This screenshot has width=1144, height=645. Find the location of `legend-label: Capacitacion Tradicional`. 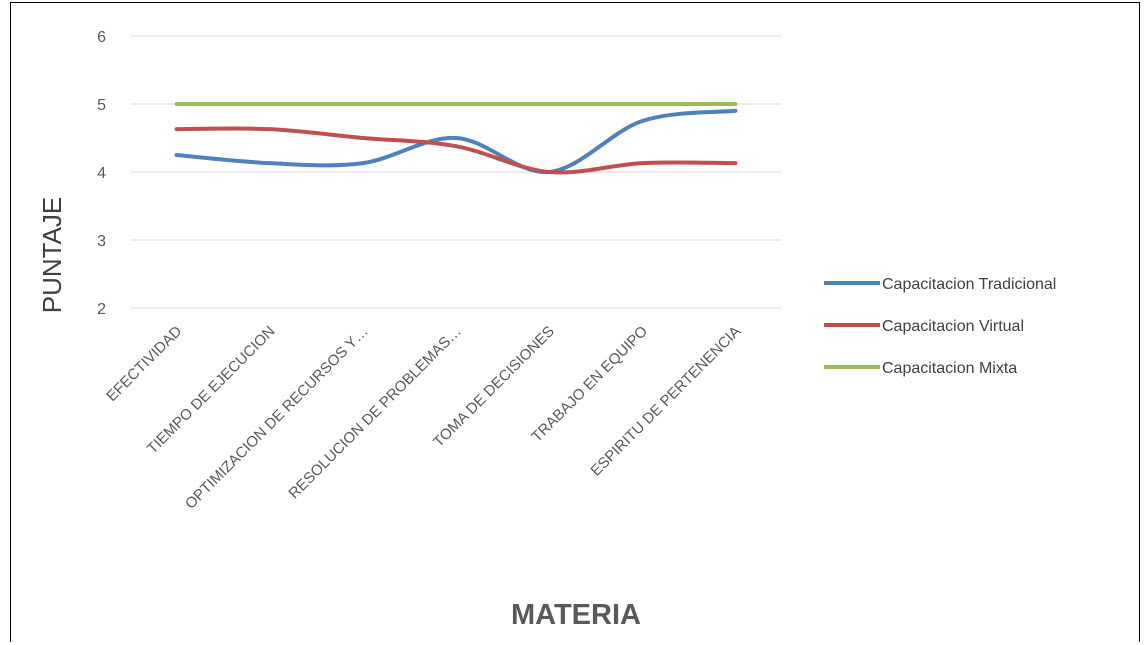

legend-label: Capacitacion Tradicional is located at coordinates (969, 284).